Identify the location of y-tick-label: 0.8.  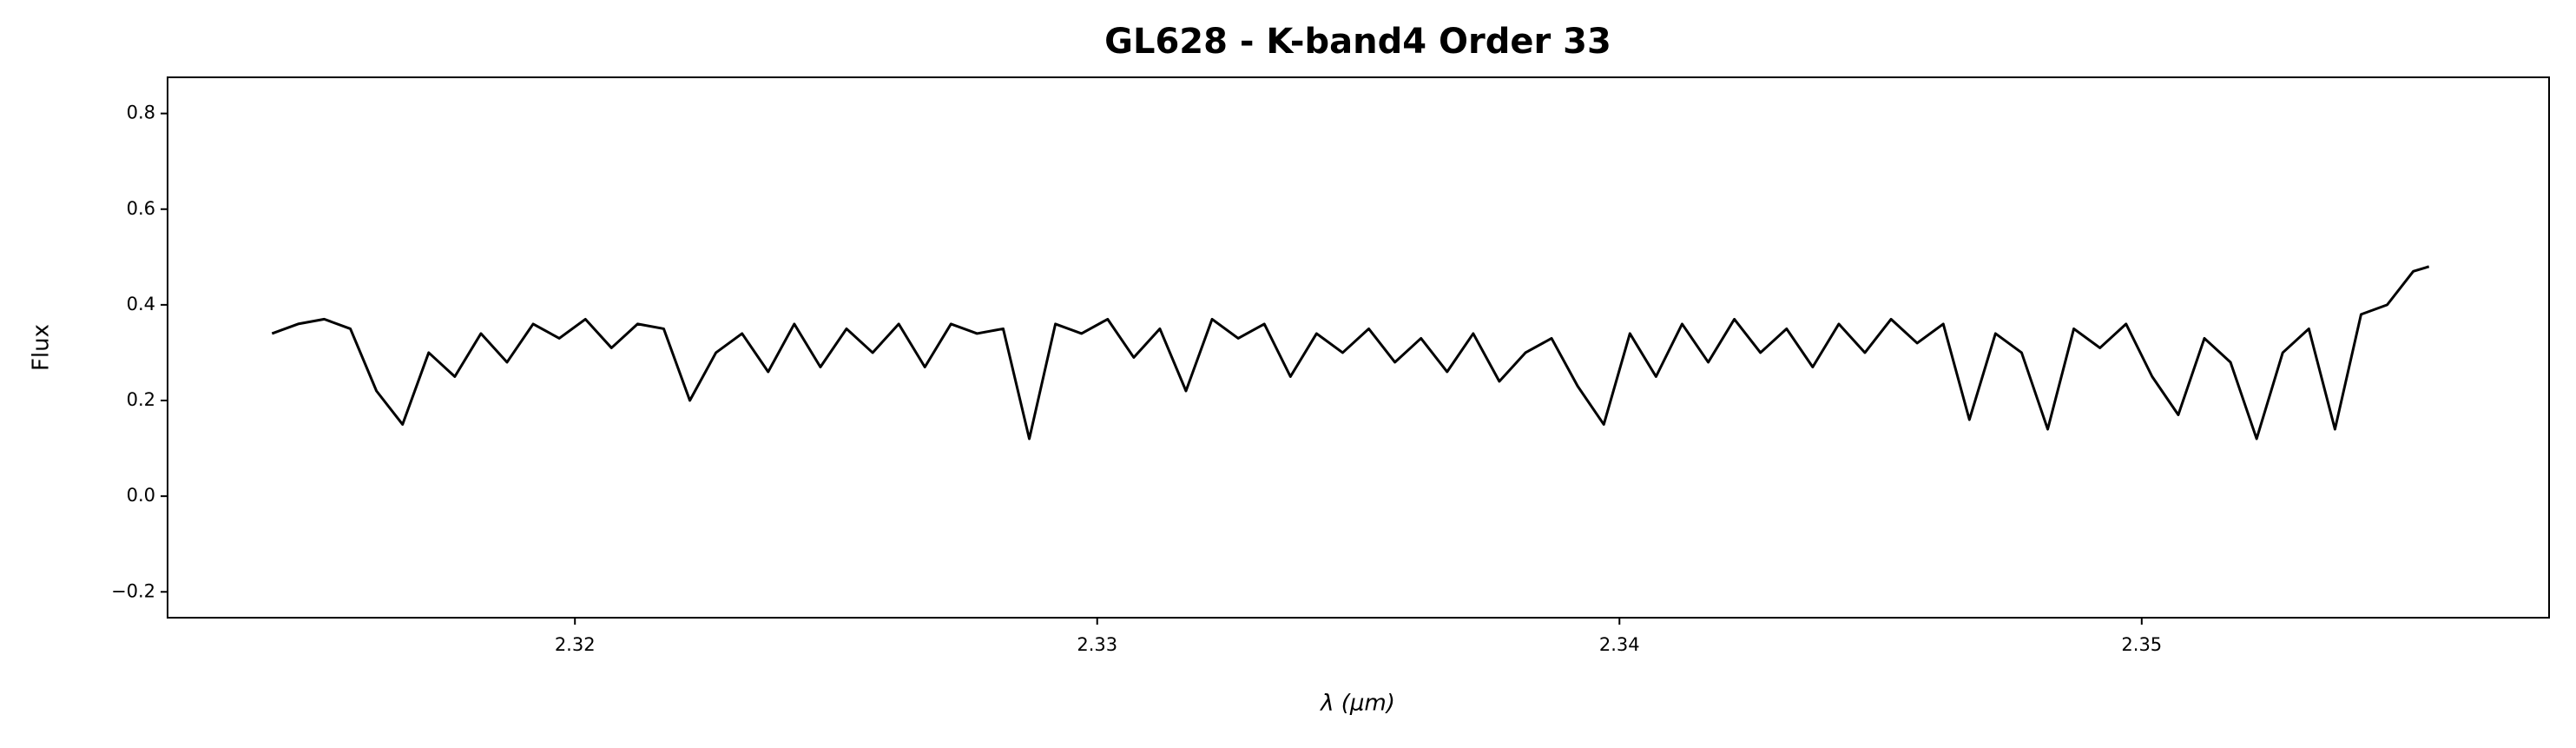
(141, 113).